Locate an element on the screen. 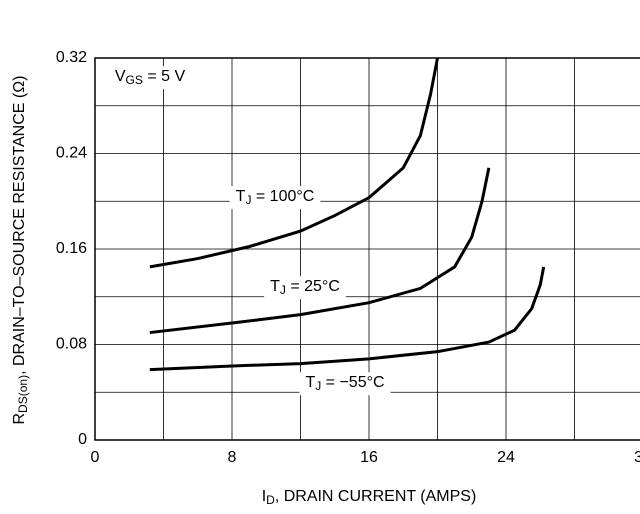 Image resolution: width=640 pixels, height=514 pixels. note-group: VGS = 5 V is located at coordinates (150, 78).